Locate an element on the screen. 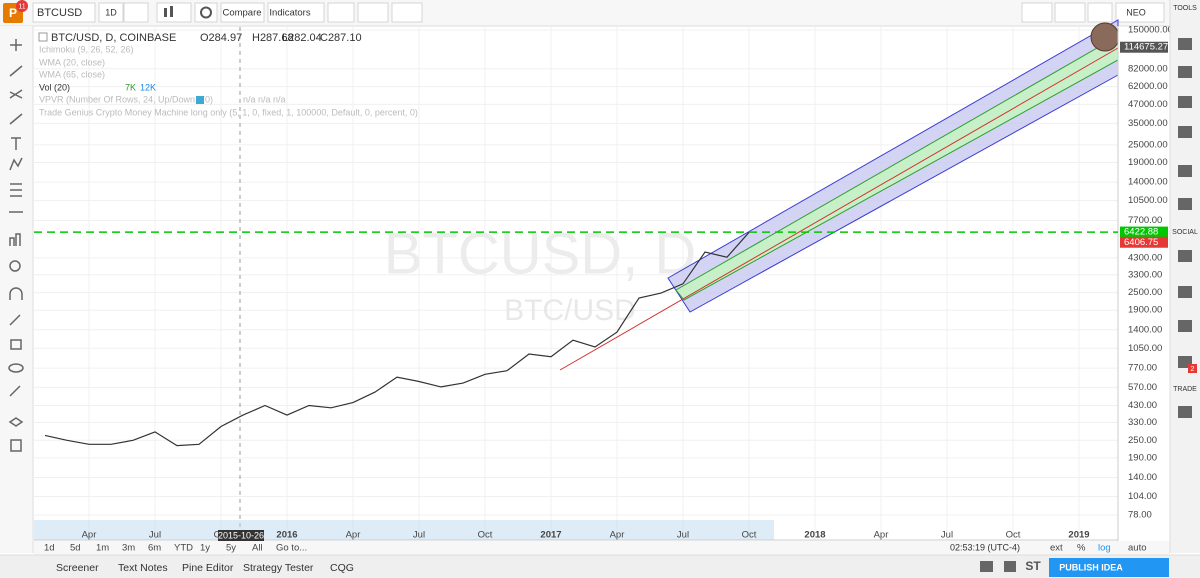  range-button: 1y is located at coordinates (205, 548).